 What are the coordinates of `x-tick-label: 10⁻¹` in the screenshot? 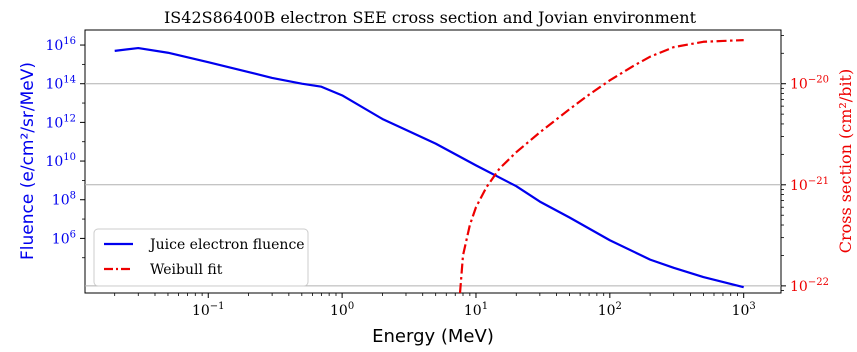 It's located at (208, 310).